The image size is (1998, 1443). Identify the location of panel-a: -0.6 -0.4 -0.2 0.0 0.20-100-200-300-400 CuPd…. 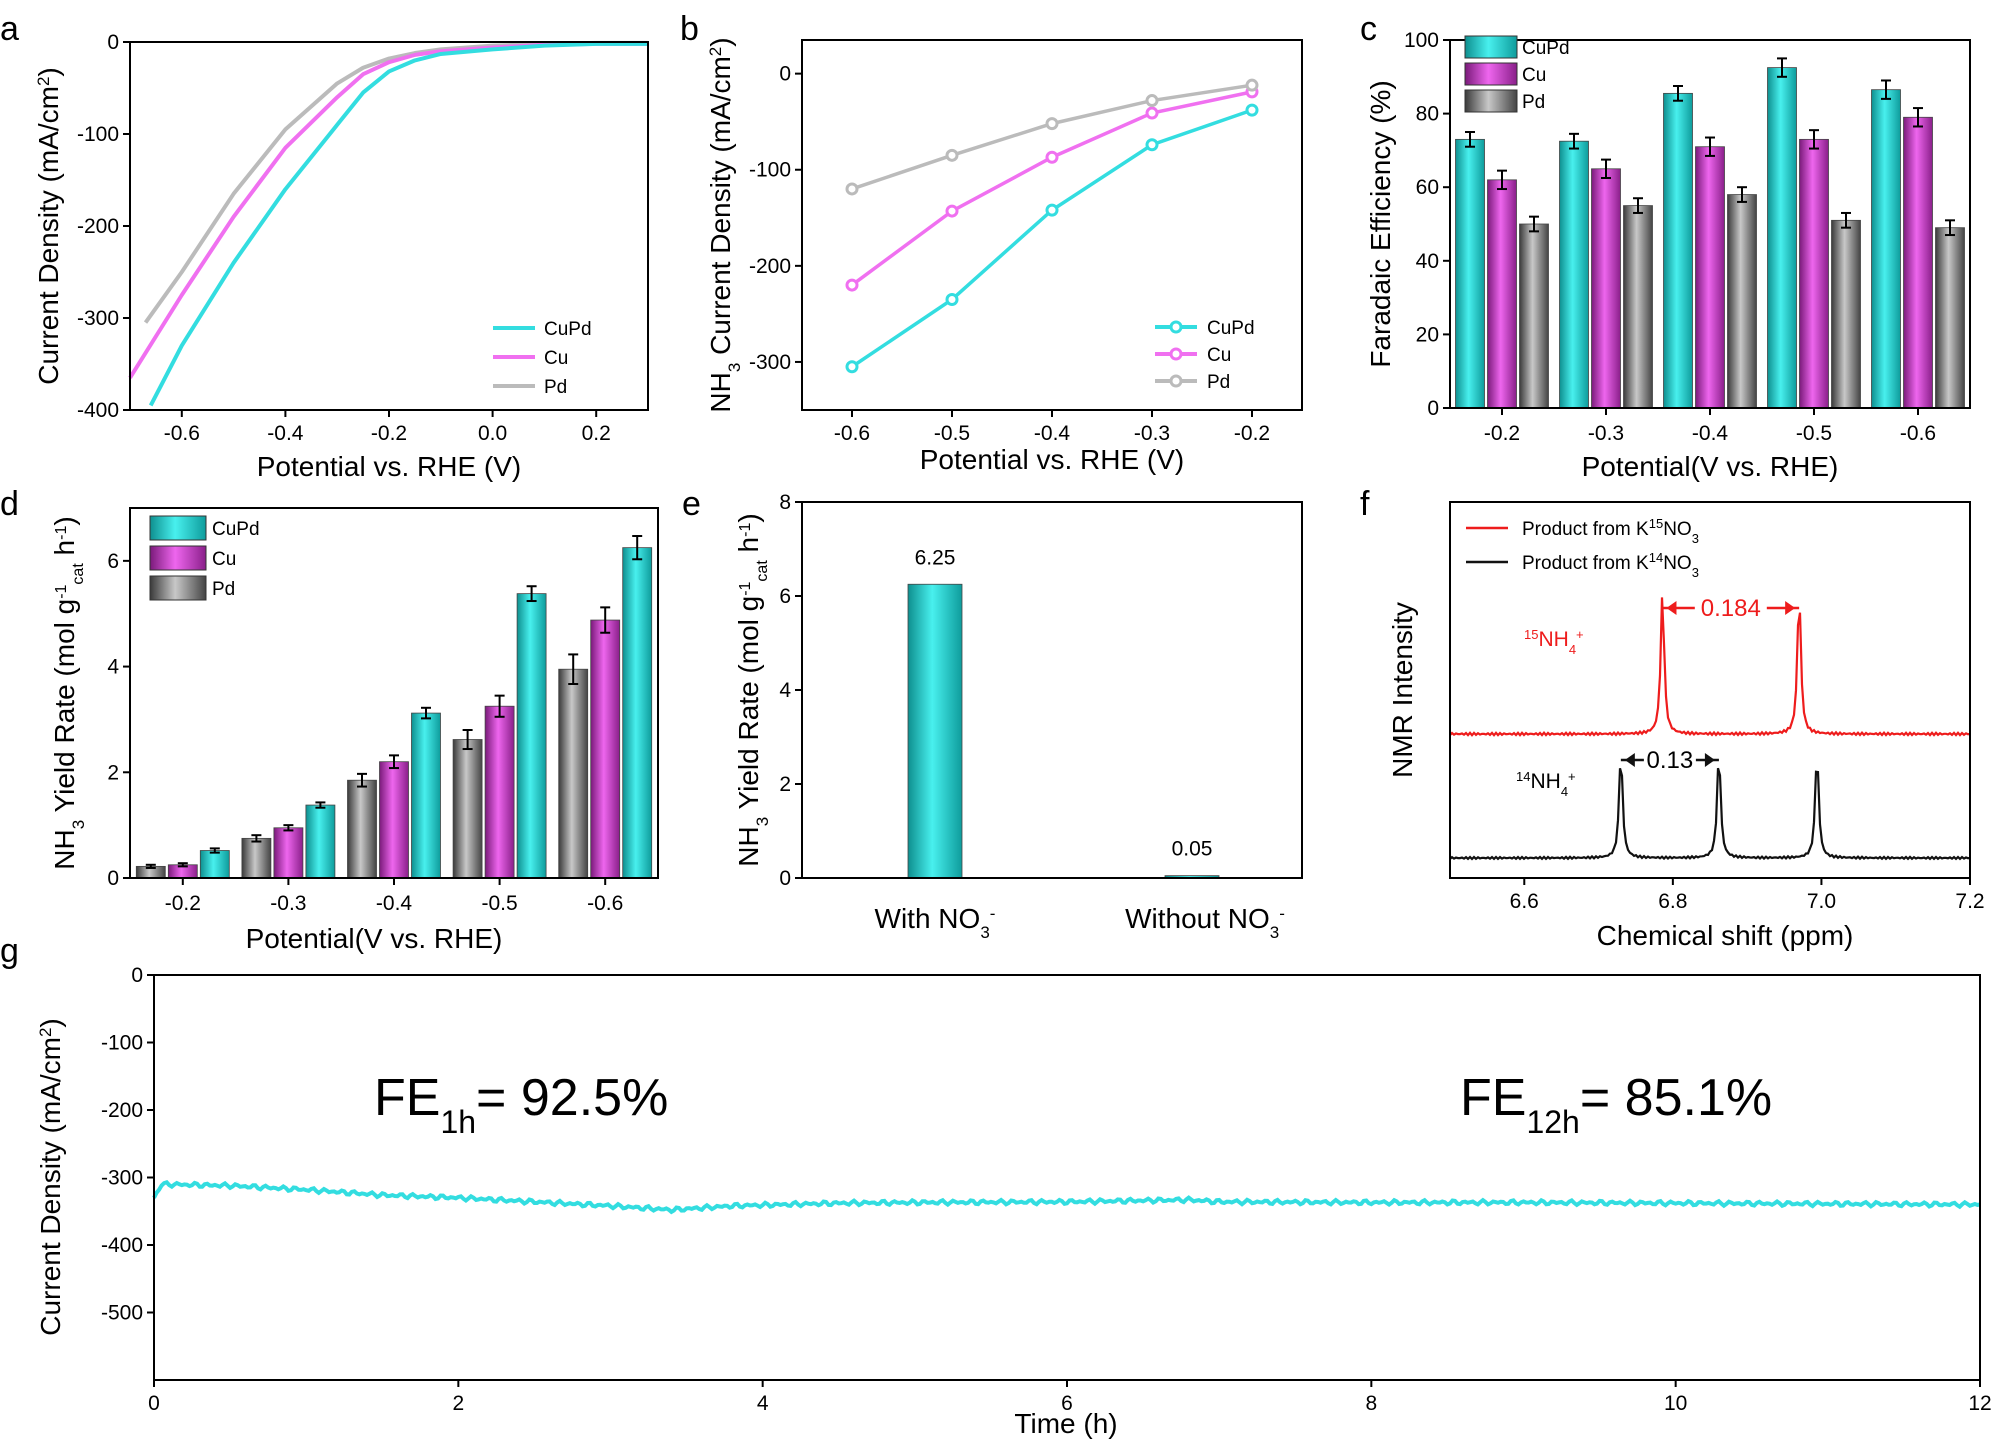
(341, 256).